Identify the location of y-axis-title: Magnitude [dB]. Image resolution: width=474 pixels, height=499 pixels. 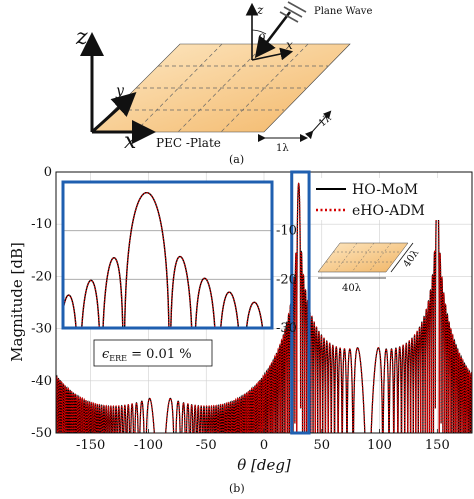
(17, 302).